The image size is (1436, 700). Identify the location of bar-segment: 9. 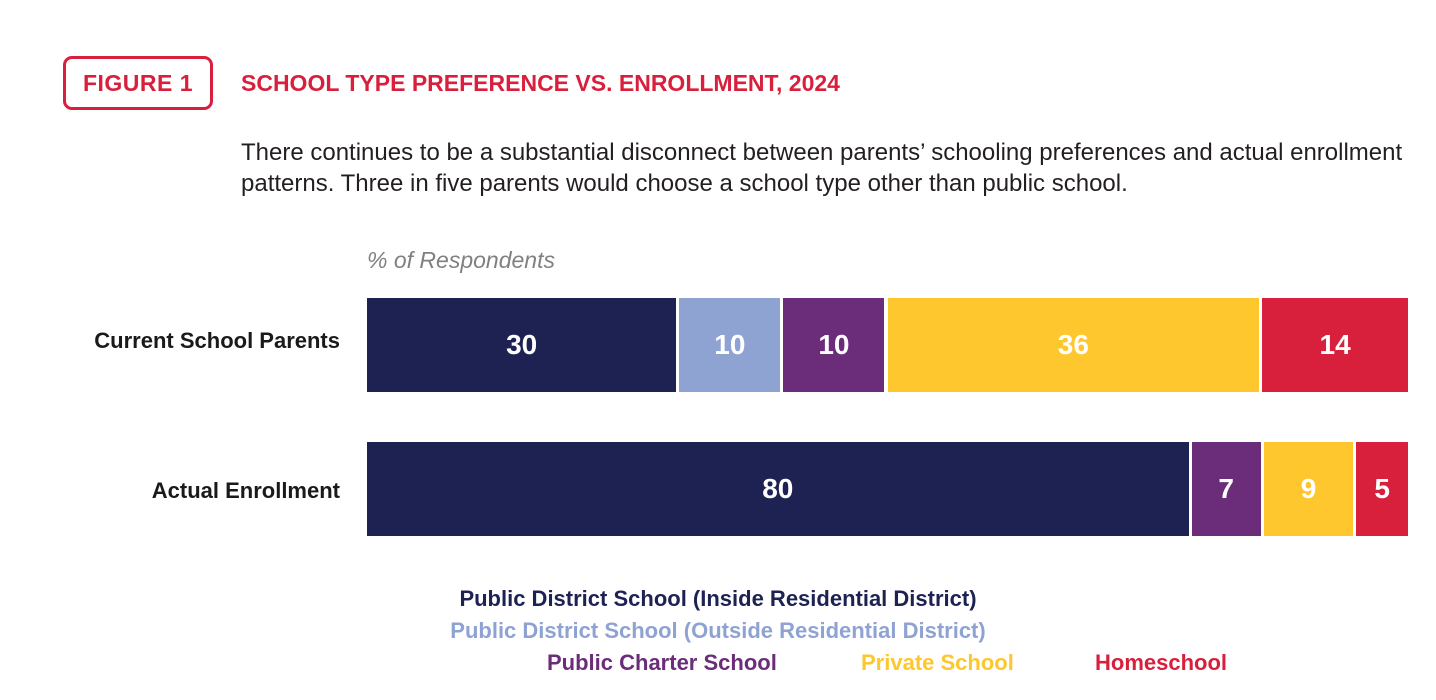
(1310, 489).